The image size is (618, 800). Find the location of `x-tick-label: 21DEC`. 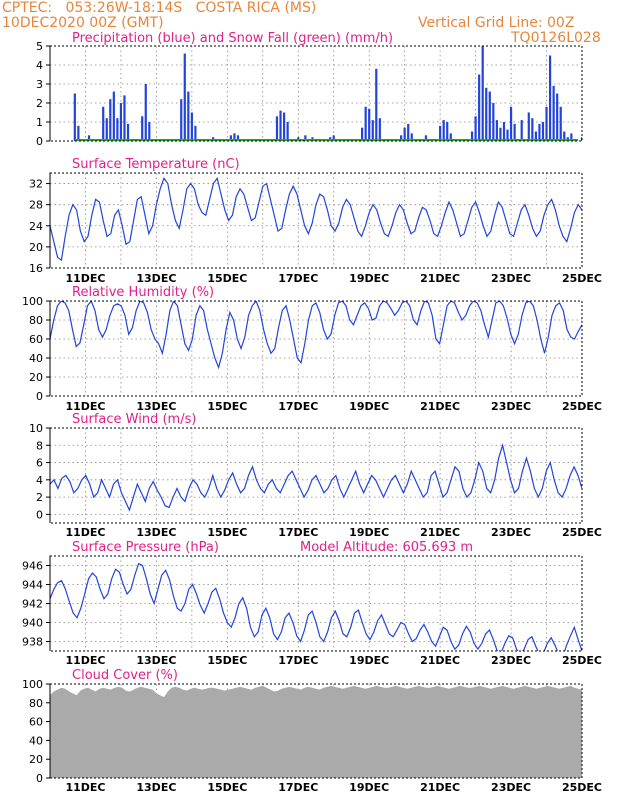

x-tick-label: 21DEC is located at coordinates (440, 532).